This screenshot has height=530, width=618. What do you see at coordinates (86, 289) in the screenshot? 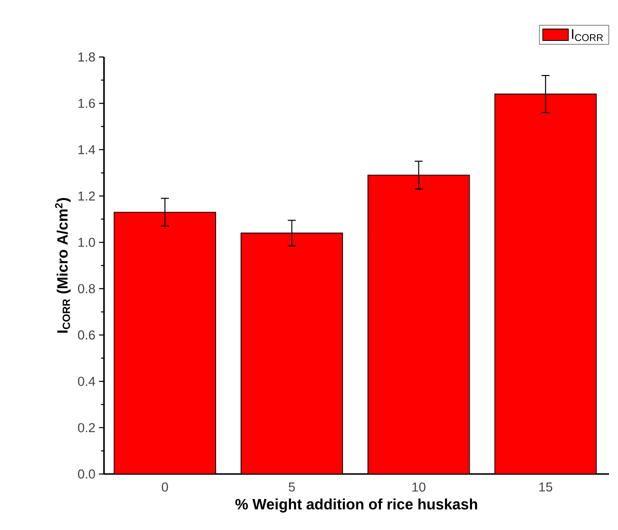
I see `y-tick-label: 0.8` at bounding box center [86, 289].